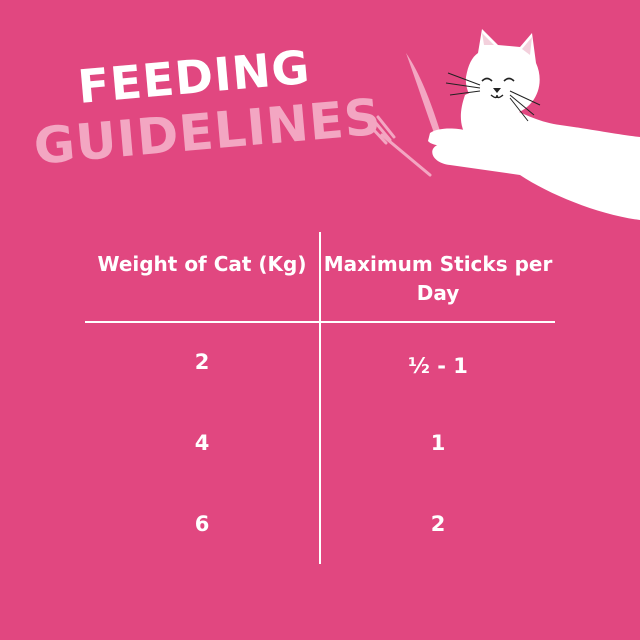  I want to click on table-cell-sticks: 1, so click(438, 443).